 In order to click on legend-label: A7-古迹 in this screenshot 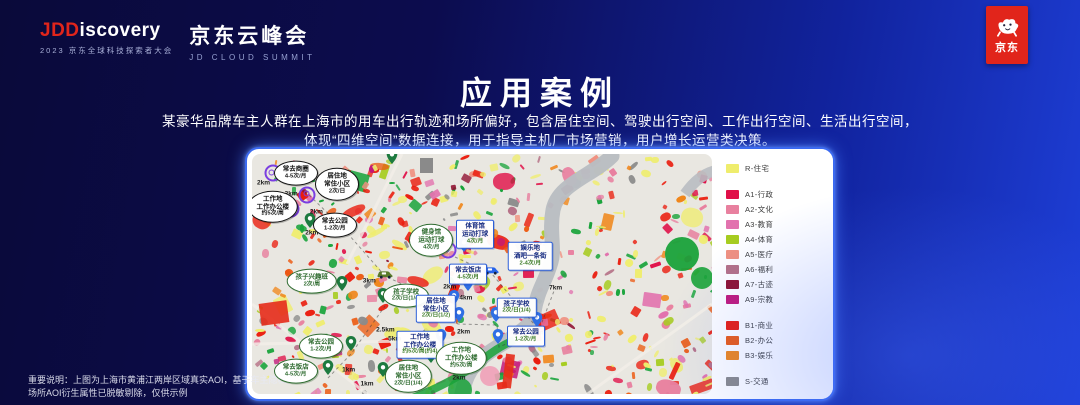, I will do `click(759, 284)`.